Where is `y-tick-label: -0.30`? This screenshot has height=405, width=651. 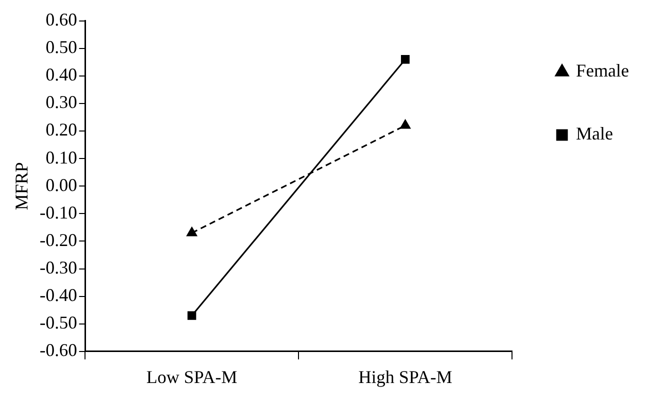
y-tick-label: -0.30 is located at coordinates (59, 267).